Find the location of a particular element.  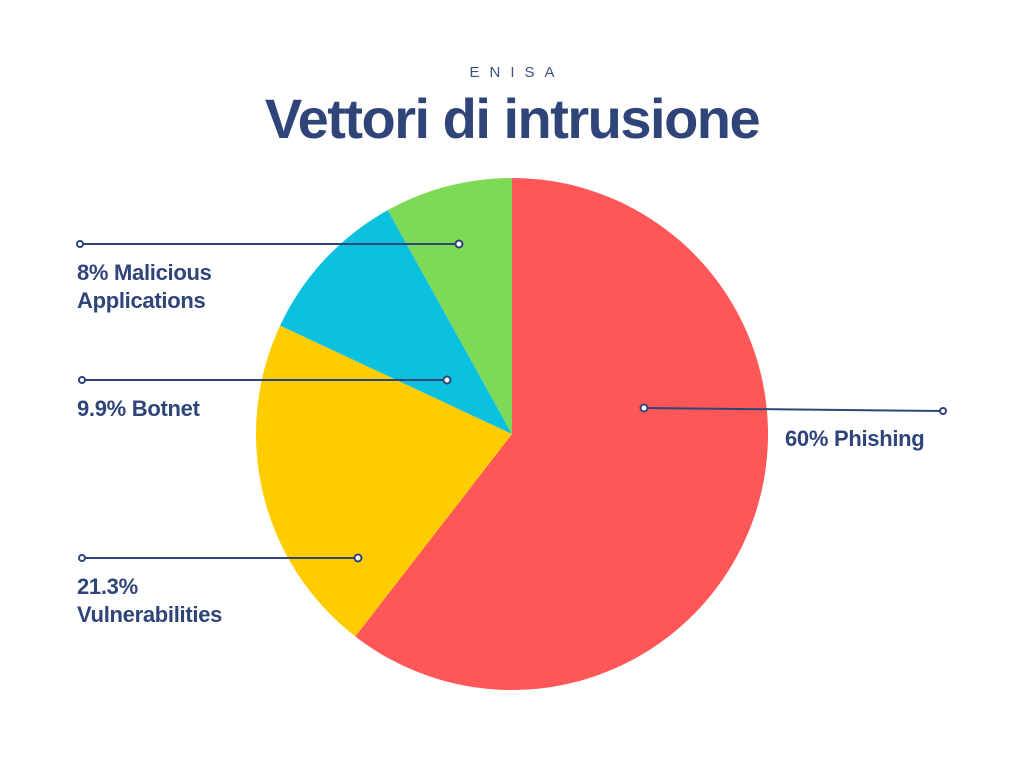

pie-slice-malicious-applications is located at coordinates (449, 306).